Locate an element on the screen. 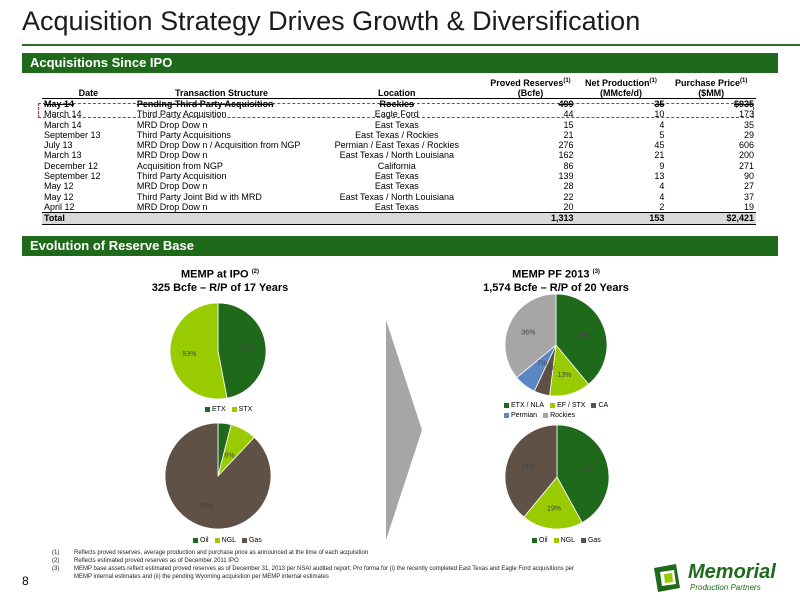 The image size is (800, 600). cell-reserves: 139 is located at coordinates (566, 176).